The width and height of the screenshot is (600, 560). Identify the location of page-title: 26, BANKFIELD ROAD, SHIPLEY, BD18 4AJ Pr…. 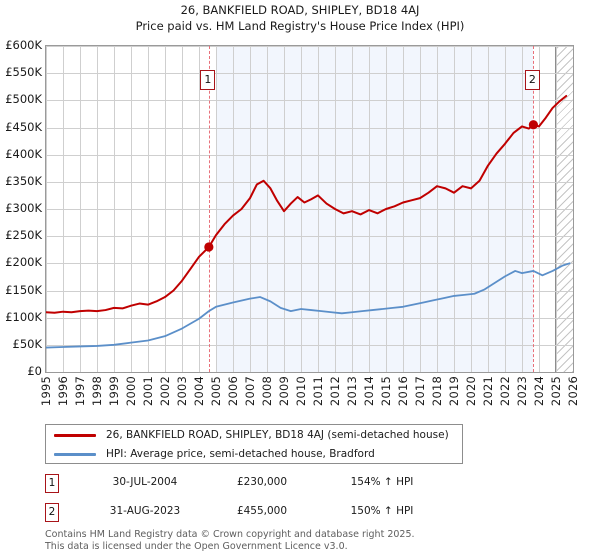
(300, 18).